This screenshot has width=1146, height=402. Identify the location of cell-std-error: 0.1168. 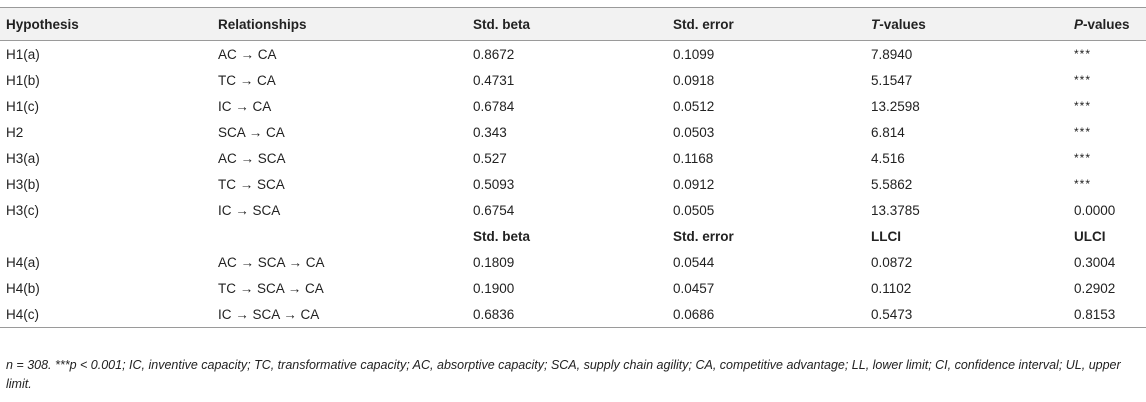
(693, 158).